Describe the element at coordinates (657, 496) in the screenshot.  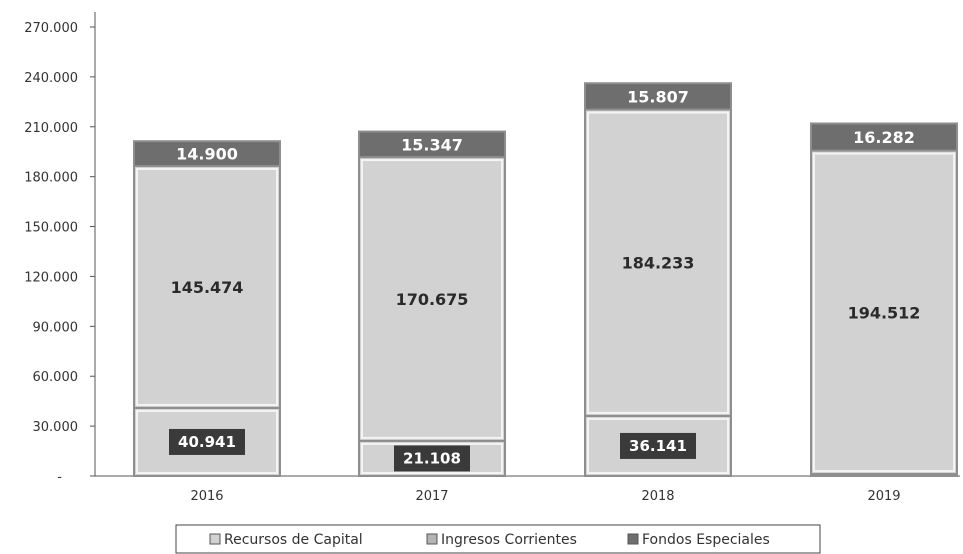
I see `x-tick-label: 2018` at that location.